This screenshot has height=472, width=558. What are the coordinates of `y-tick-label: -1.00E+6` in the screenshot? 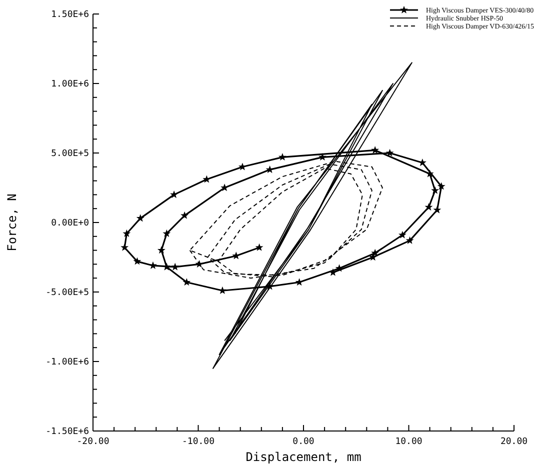 It's located at (67, 363).